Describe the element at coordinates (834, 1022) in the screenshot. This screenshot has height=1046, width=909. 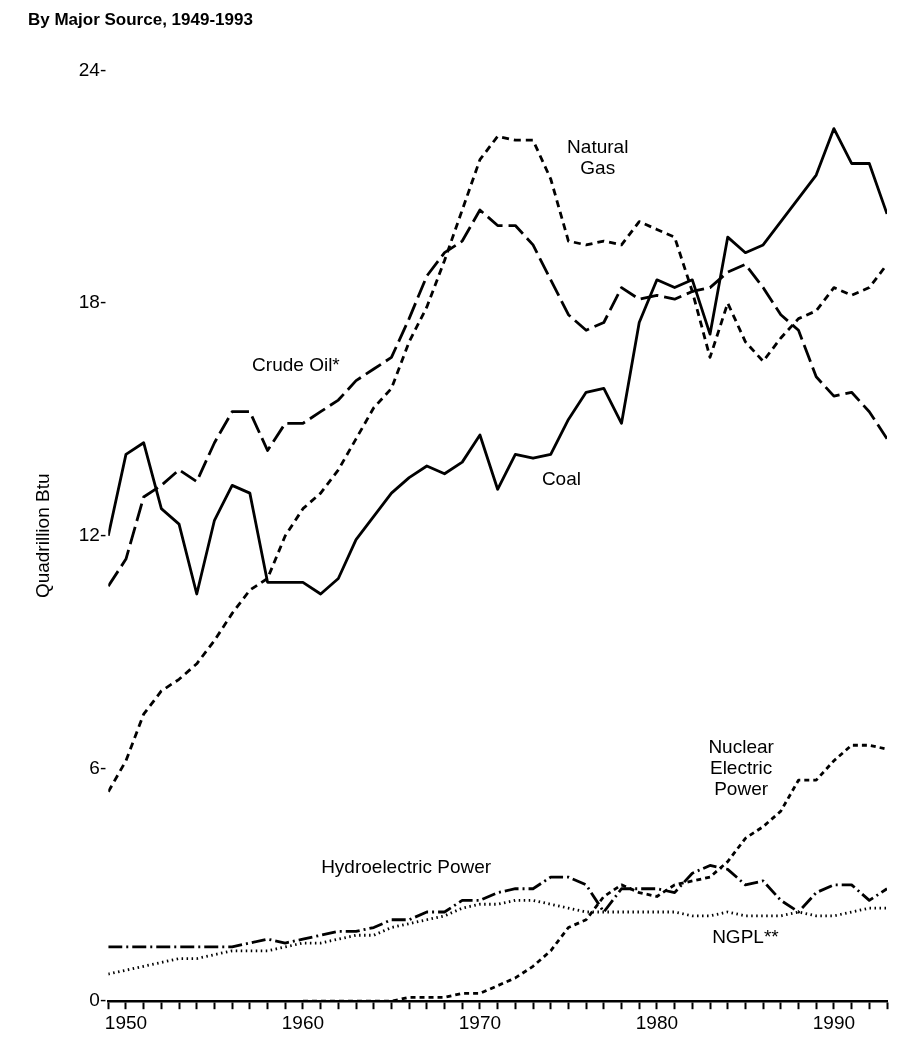
I see `x-tick-label: 1990` at that location.